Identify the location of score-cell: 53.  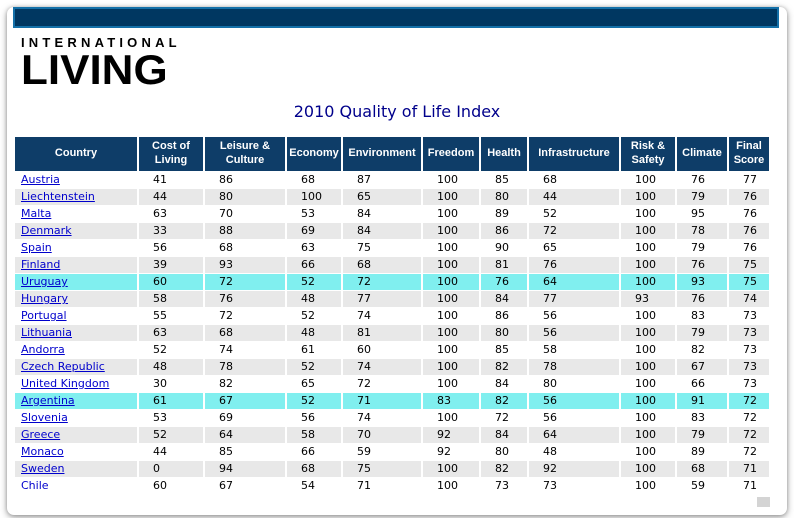
(160, 417).